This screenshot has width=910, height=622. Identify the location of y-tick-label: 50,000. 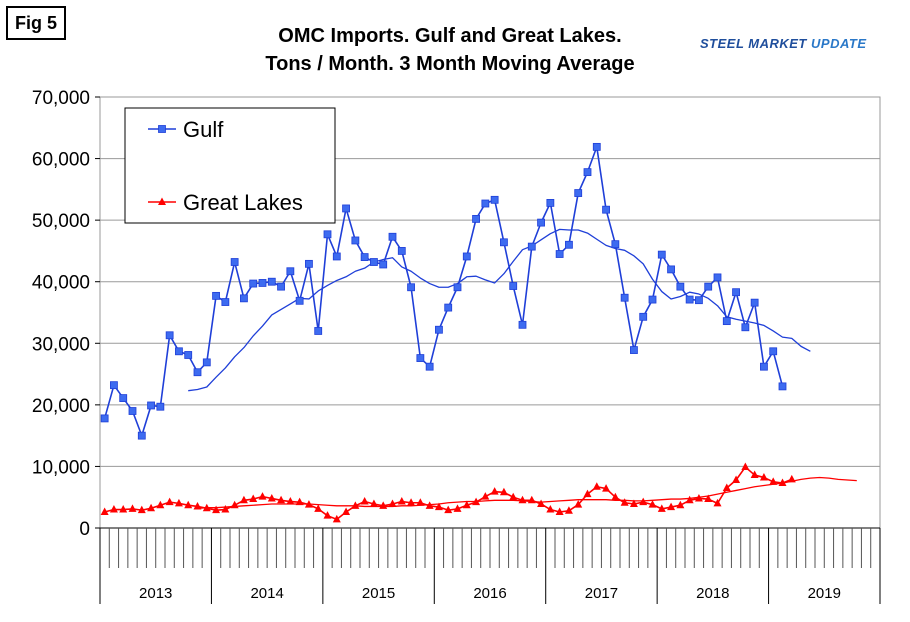
(61, 221).